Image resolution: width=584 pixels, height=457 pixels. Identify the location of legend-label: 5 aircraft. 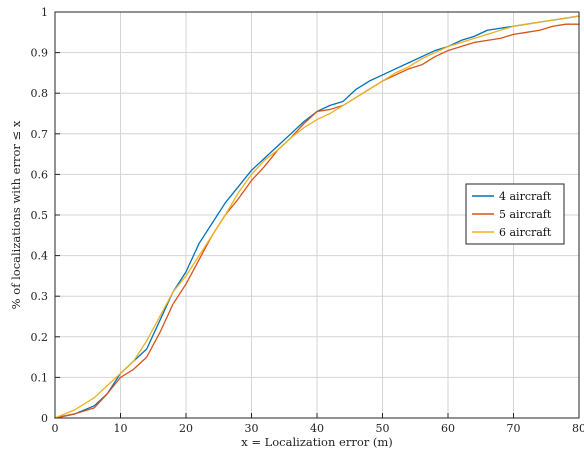
(525, 214).